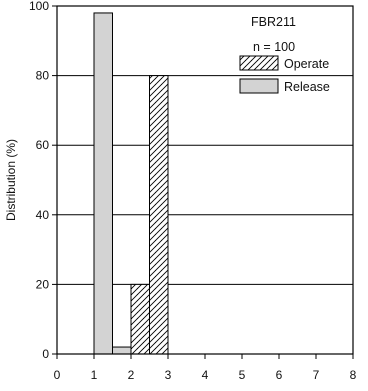 Image resolution: width=368 pixels, height=391 pixels. I want to click on annotation-sample-size: n = 100, so click(274, 47).